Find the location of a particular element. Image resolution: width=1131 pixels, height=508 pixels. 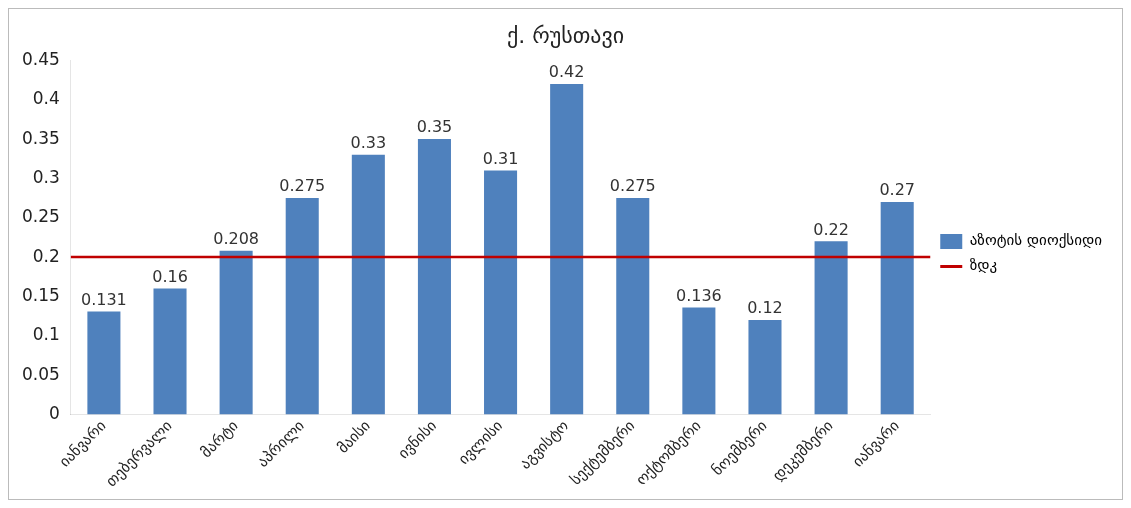

data-label: 0.12 is located at coordinates (765, 308).